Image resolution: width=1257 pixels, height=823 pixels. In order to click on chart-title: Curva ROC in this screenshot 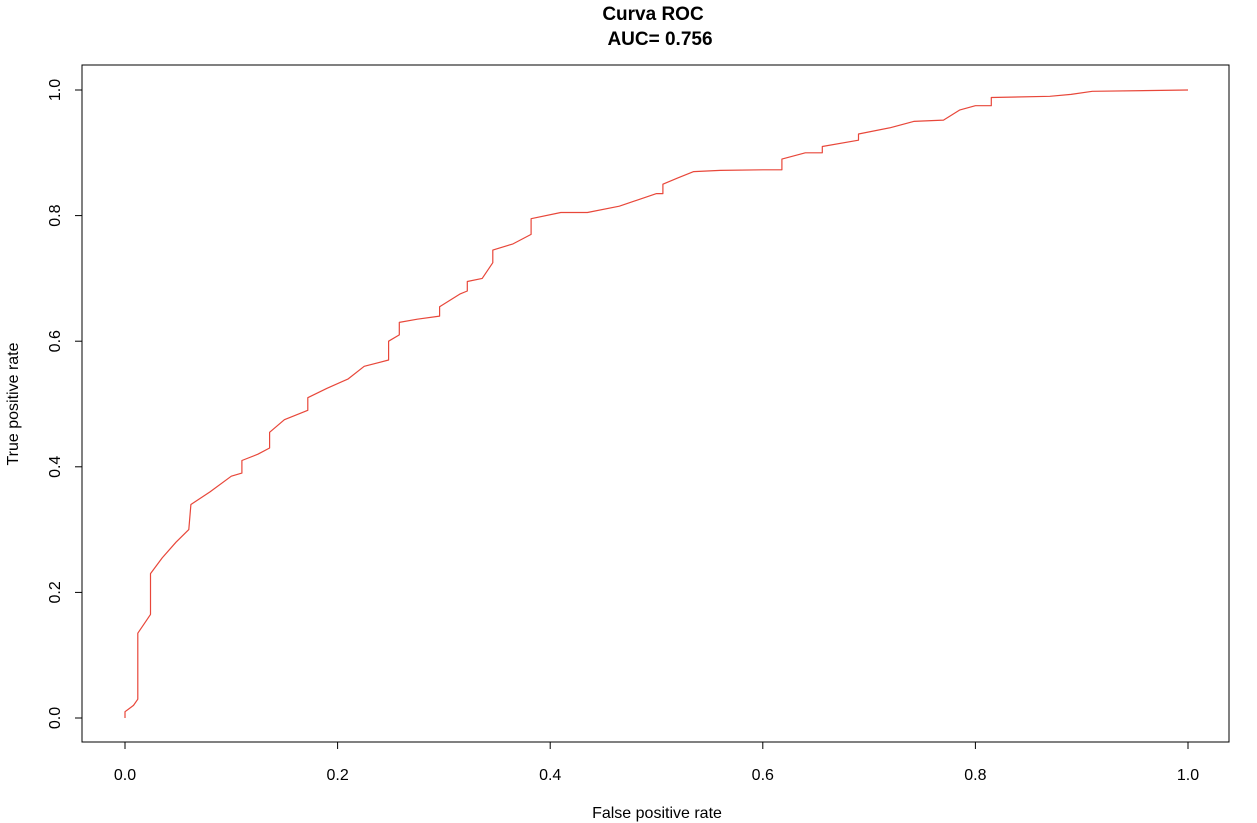, I will do `click(653, 14)`.